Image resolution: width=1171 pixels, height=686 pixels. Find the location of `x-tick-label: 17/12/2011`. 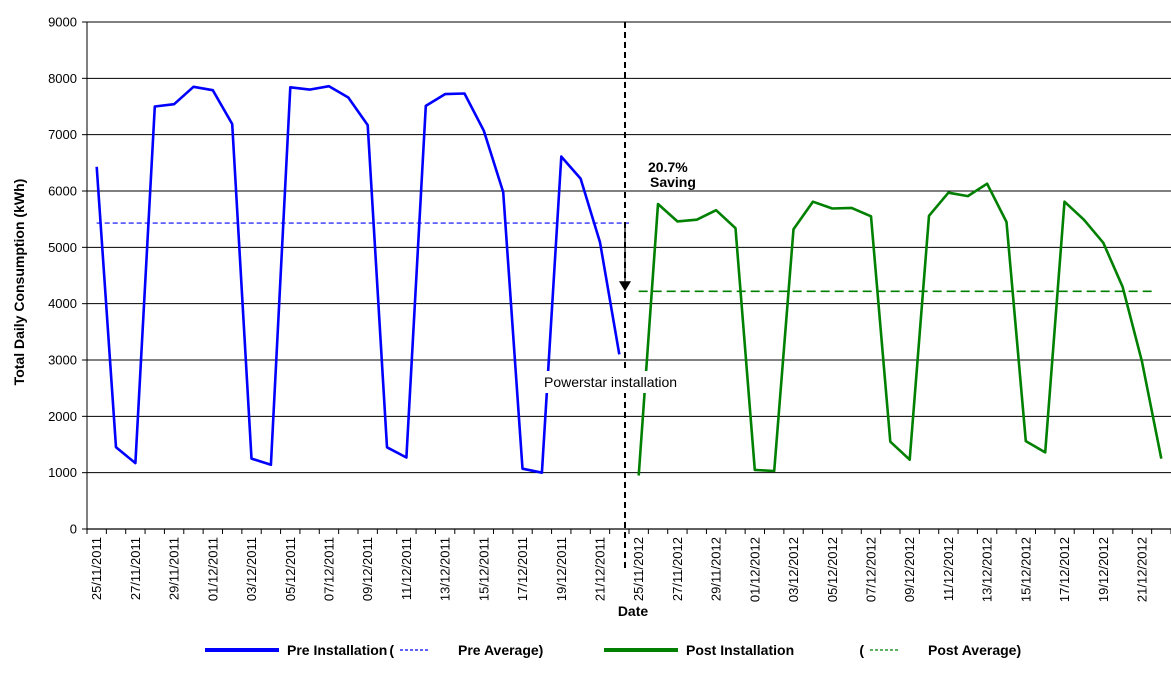

x-tick-label: 17/12/2011 is located at coordinates (522, 569).